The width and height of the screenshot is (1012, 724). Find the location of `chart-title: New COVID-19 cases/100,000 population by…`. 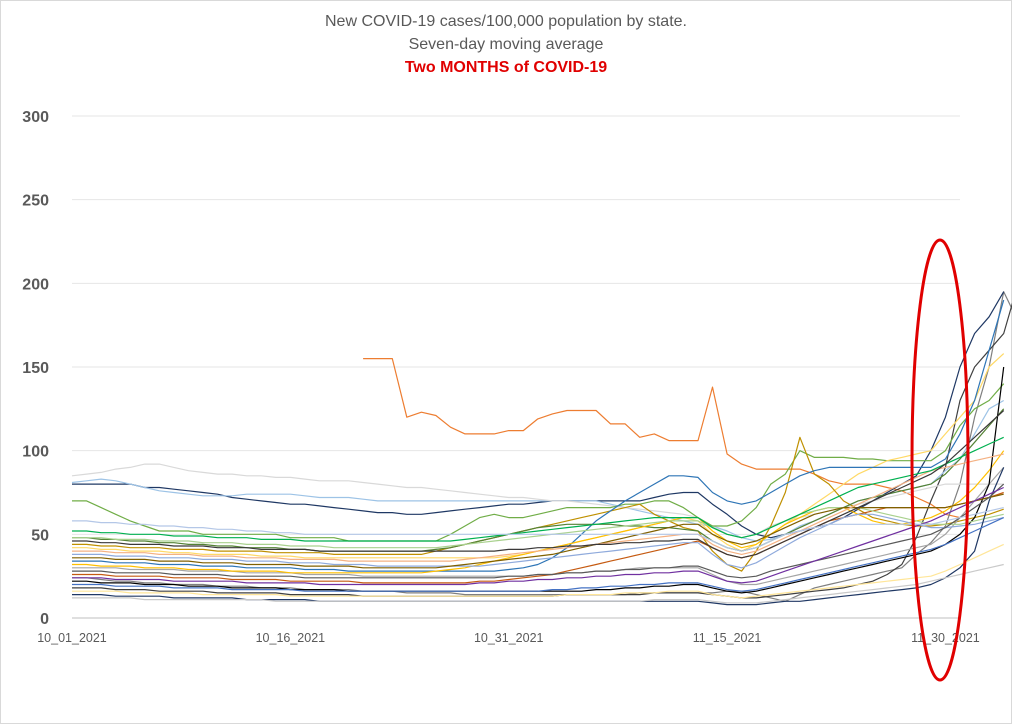

chart-title: New COVID-19 cases/100,000 population by… is located at coordinates (506, 21).